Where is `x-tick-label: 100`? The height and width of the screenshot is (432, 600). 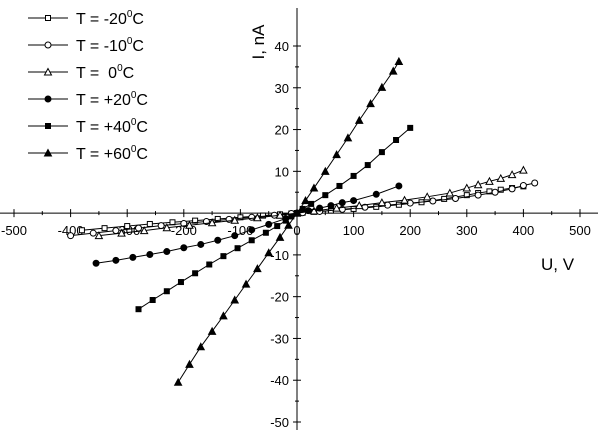 x-tick-label: 100 is located at coordinates (354, 230).